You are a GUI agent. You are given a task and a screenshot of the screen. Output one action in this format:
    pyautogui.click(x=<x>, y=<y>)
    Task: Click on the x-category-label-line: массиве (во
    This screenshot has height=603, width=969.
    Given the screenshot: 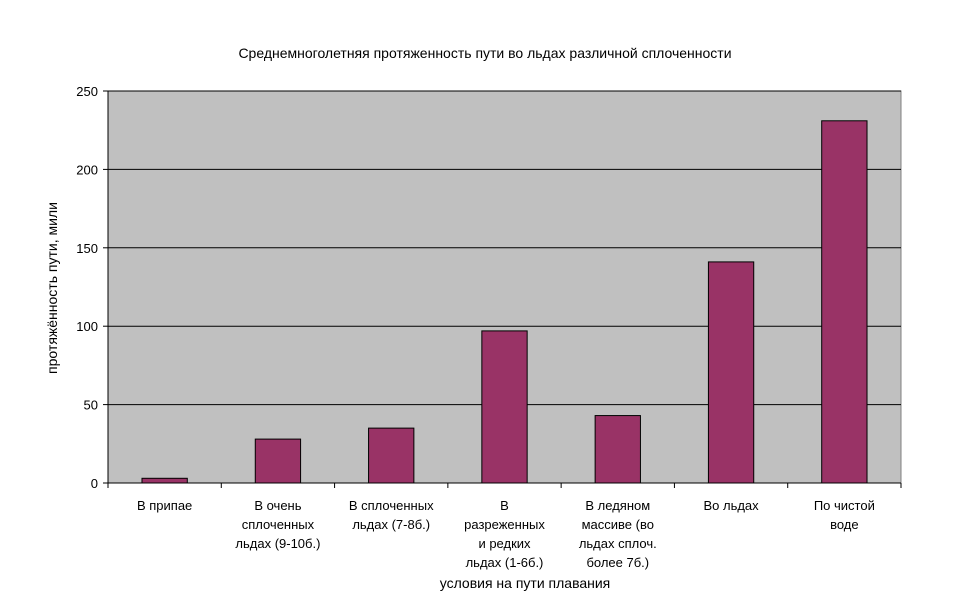 What is the action you would take?
    pyautogui.click(x=618, y=524)
    